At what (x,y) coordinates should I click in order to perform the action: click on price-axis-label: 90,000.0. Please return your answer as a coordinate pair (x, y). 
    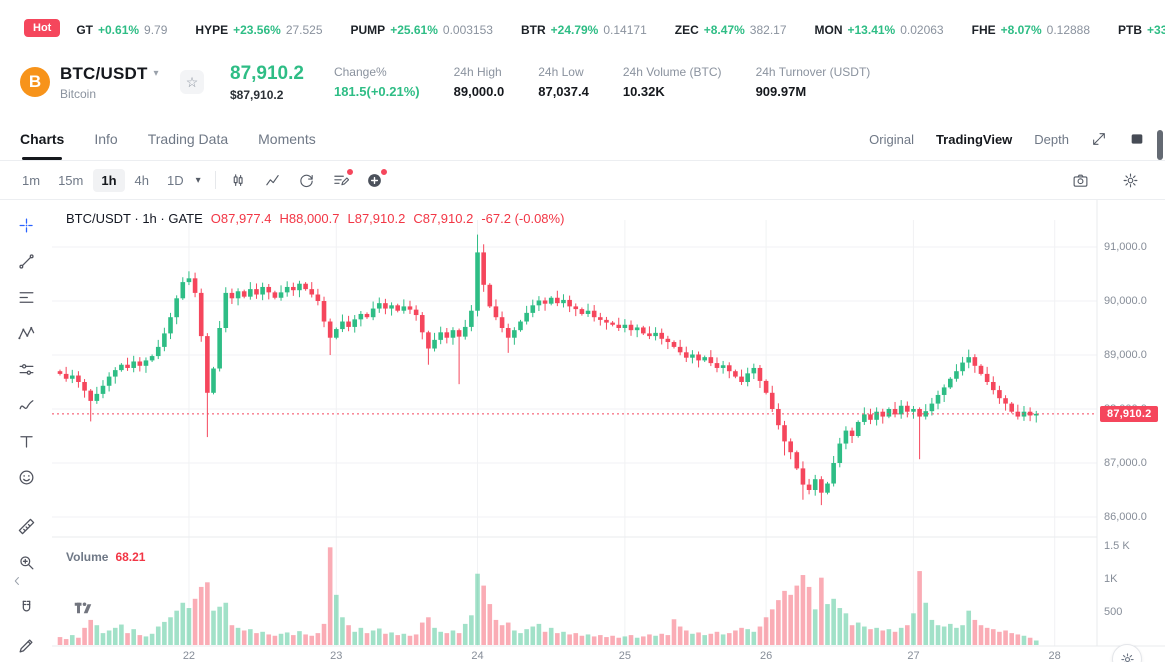
    Looking at the image, I should click on (1125, 301).